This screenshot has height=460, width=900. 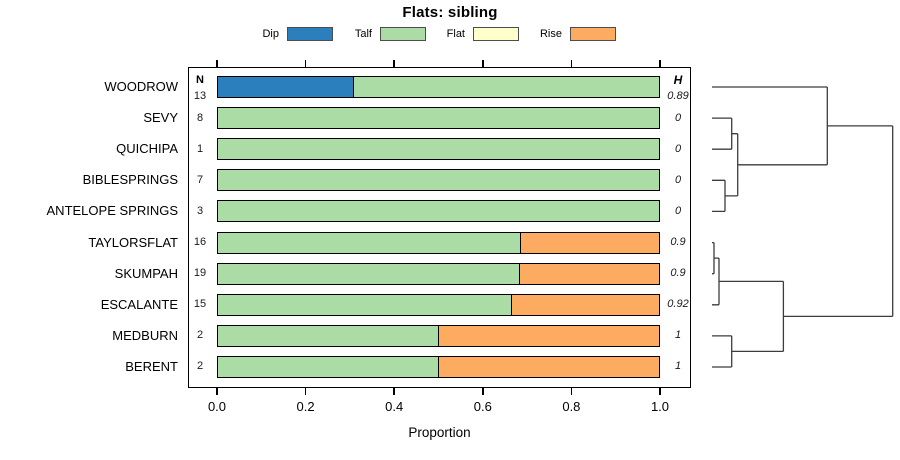 I want to click on legend-swatch-flat-icon, so click(x=496, y=34).